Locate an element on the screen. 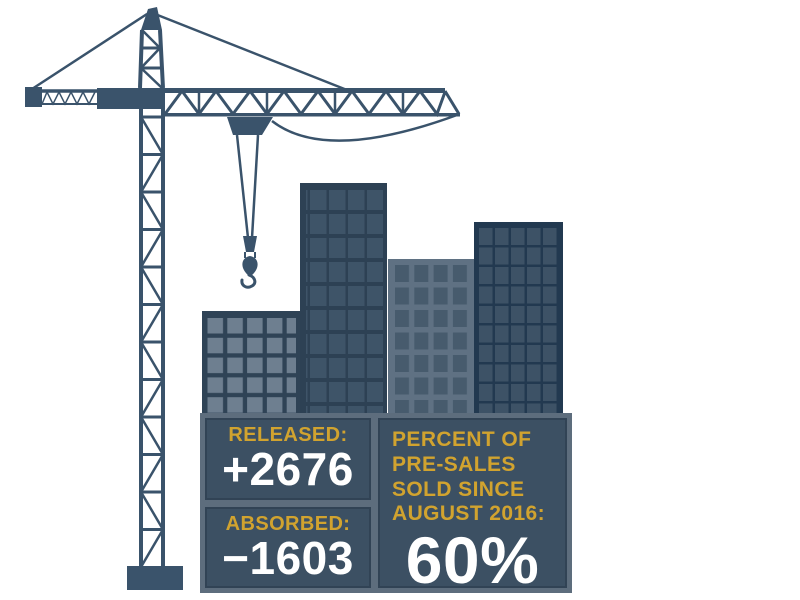 The width and height of the screenshot is (800, 600). released-stat: RELEASED: +2676 is located at coordinates (288, 459).